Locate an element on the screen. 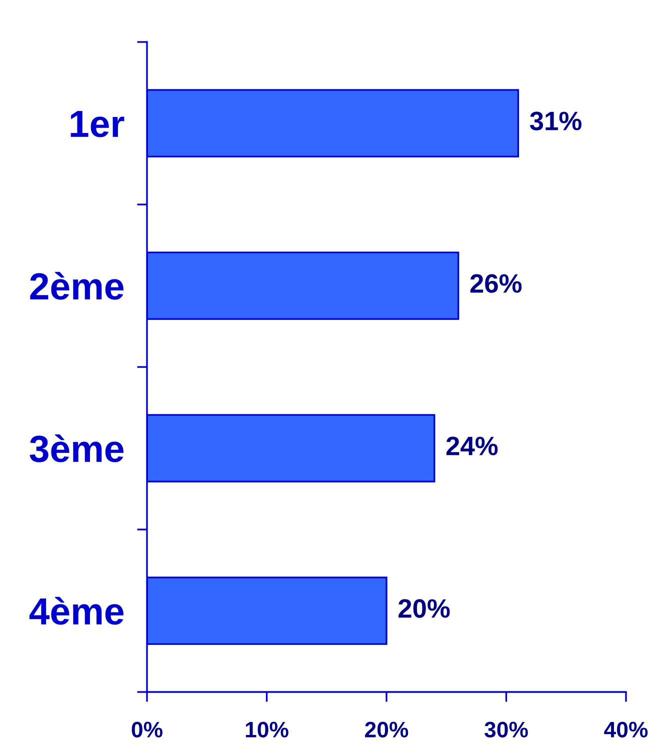 This screenshot has width=663, height=752. data-label: 24% is located at coordinates (472, 446).